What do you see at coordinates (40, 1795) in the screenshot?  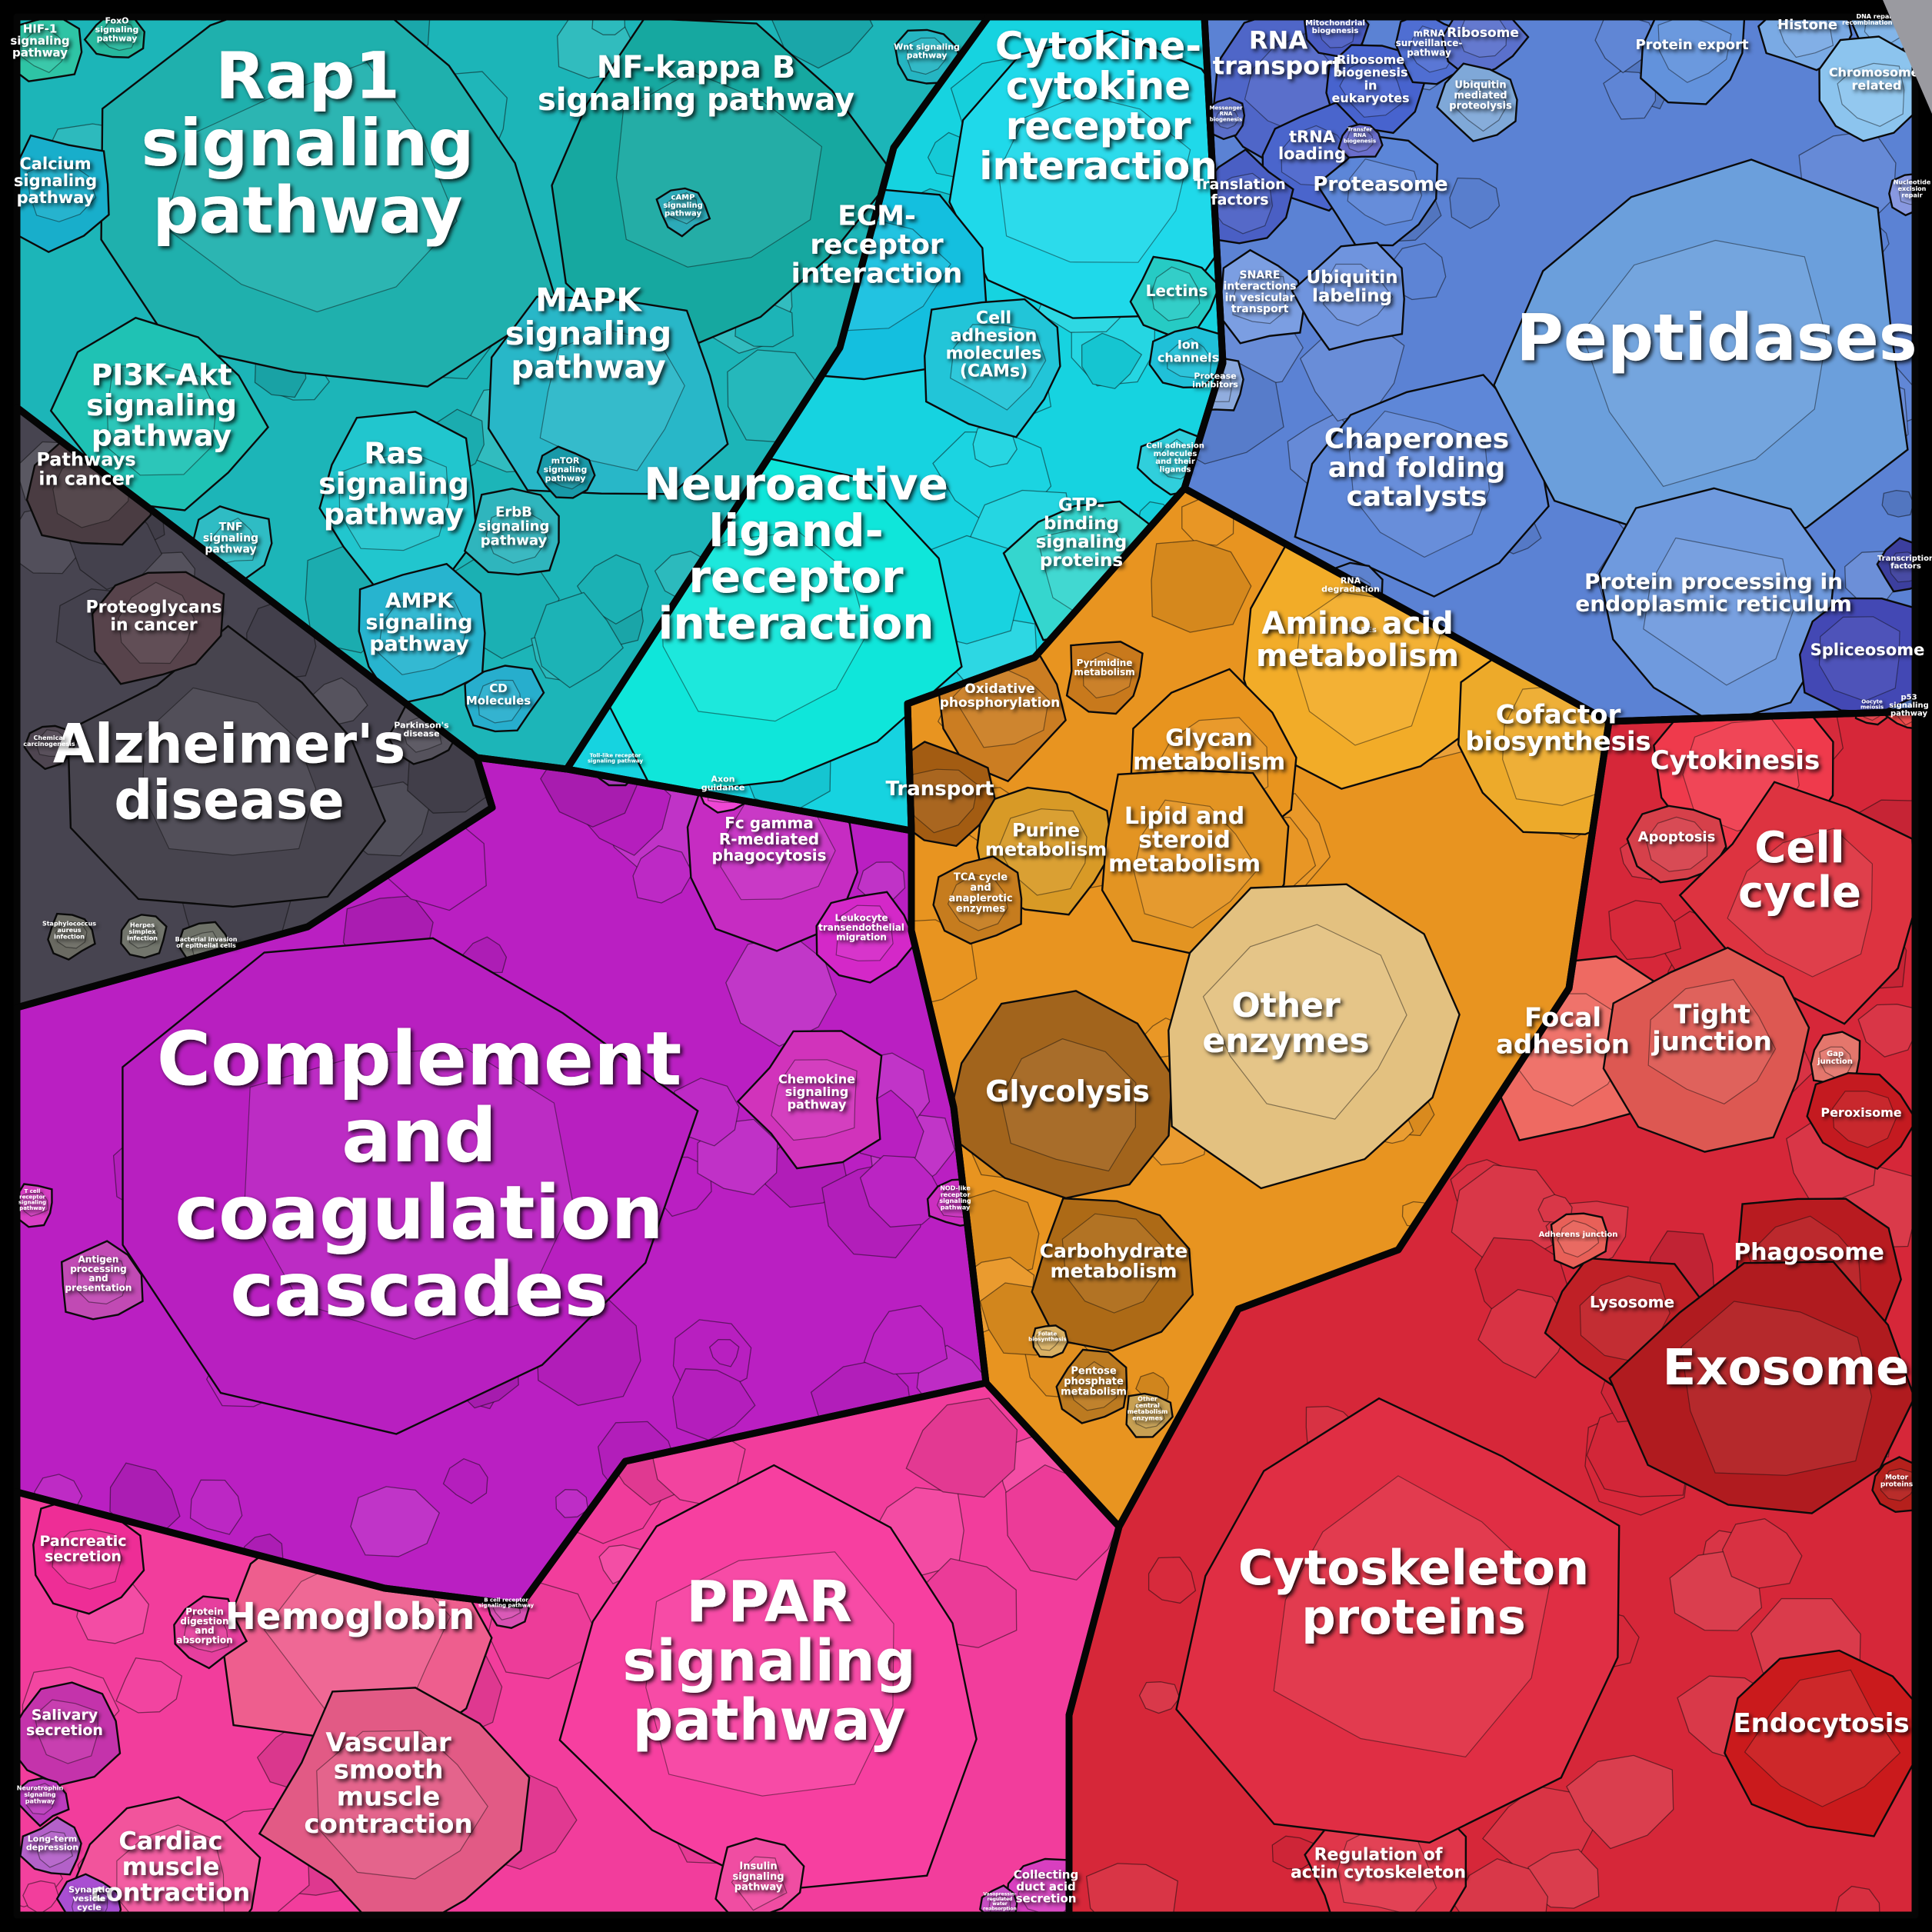 I see `label-neurotrophin: Neurotrophin signaling pathway` at bounding box center [40, 1795].